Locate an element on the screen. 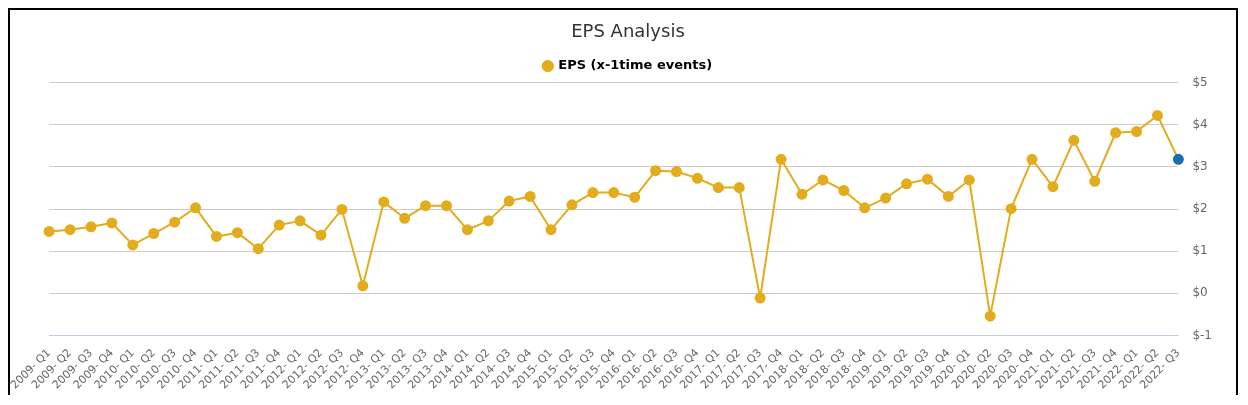 The height and width of the screenshot is (405, 1248). y-tick-label: $2 is located at coordinates (1200, 208).